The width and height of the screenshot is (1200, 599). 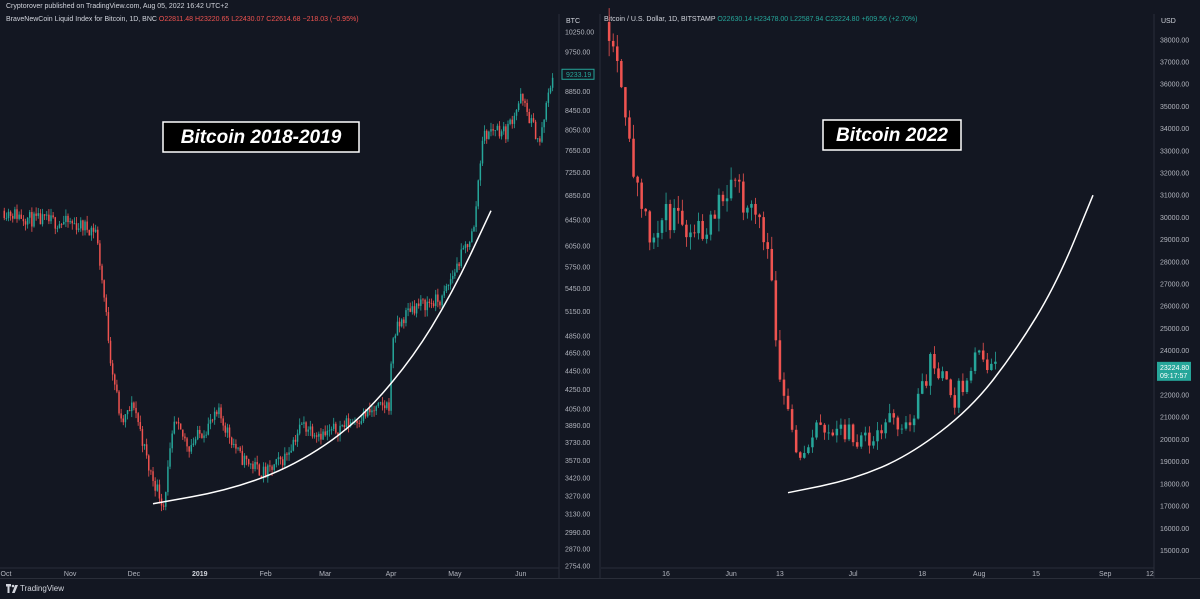 What do you see at coordinates (248, 19) in the screenshot?
I see `left-ohlc-low: L22430.07` at bounding box center [248, 19].